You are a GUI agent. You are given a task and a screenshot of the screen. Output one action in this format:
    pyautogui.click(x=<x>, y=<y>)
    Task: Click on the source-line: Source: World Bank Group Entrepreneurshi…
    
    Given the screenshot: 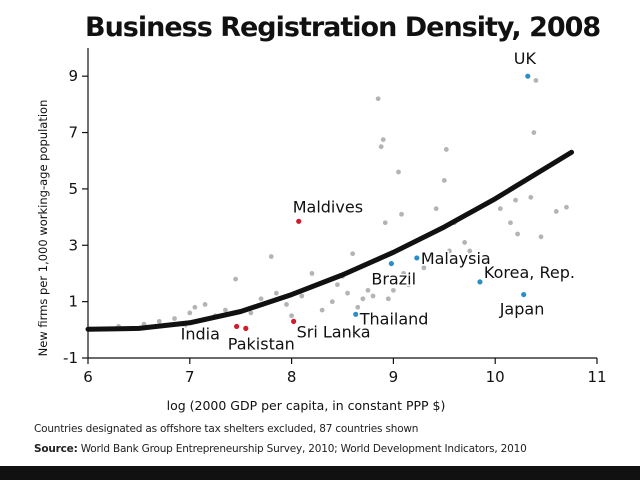 What is the action you would take?
    pyautogui.click(x=280, y=449)
    